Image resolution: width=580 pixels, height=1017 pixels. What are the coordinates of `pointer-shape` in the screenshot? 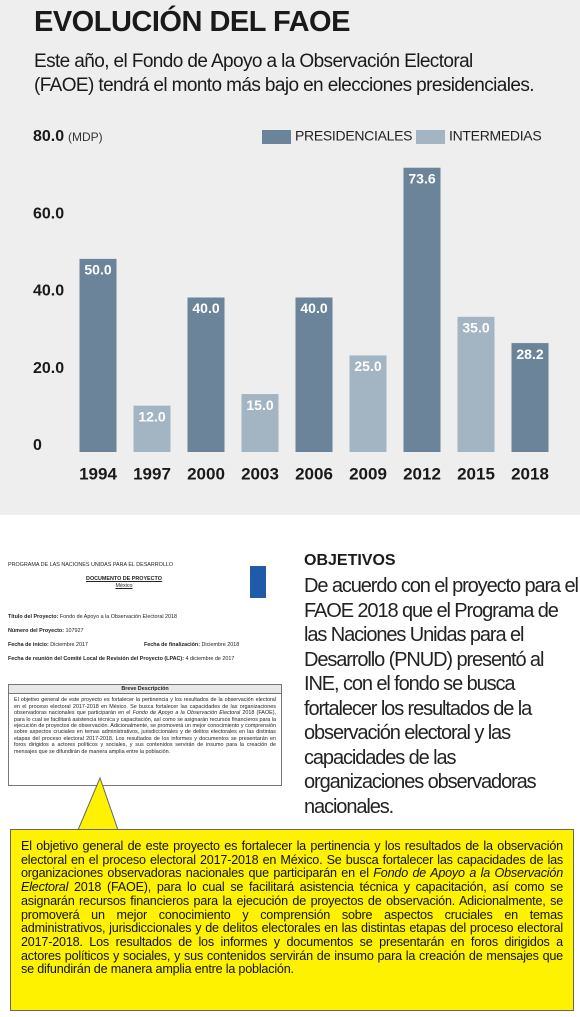 It's located at (98, 803).